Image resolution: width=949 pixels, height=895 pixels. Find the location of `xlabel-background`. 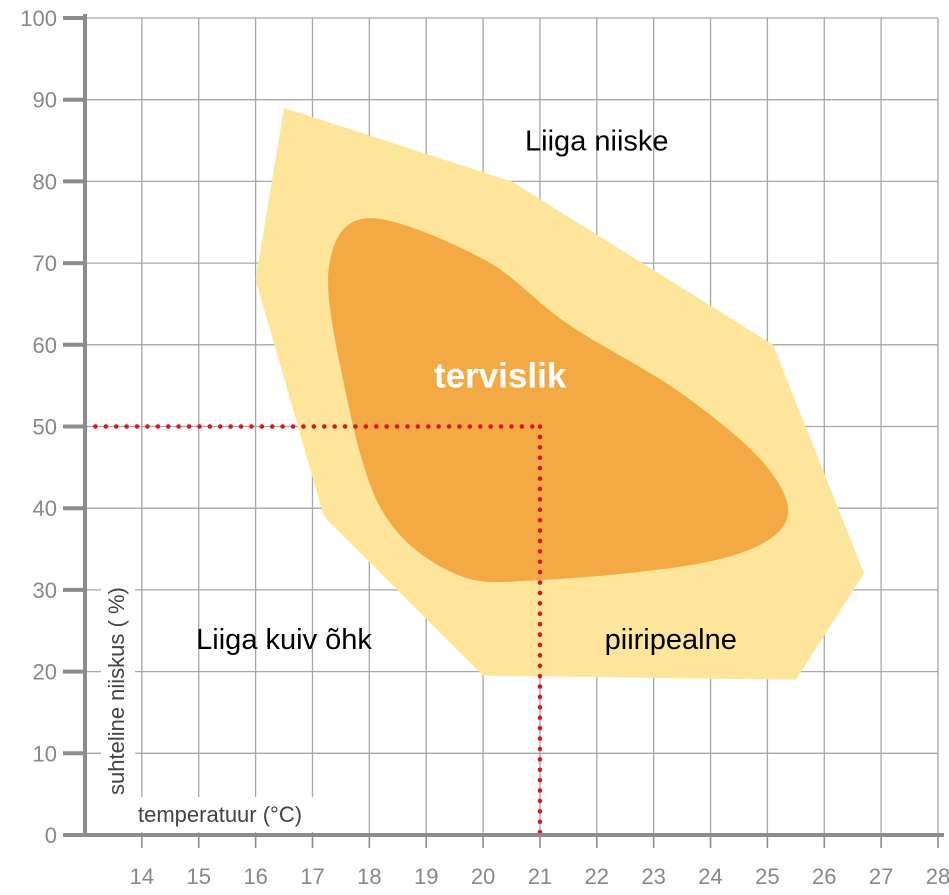

xlabel-background is located at coordinates (249, 814).